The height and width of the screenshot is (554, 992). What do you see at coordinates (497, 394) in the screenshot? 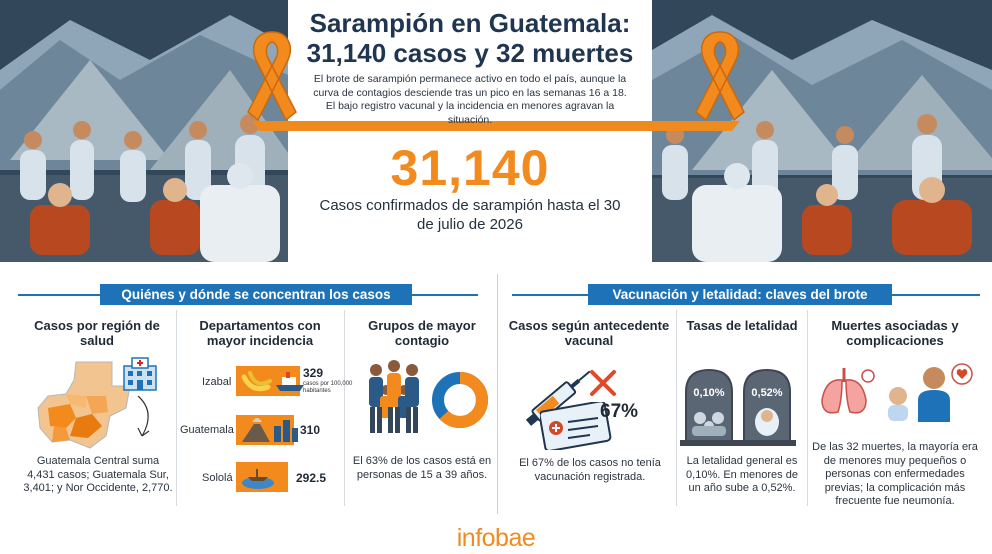
I see `section-divider` at bounding box center [497, 394].